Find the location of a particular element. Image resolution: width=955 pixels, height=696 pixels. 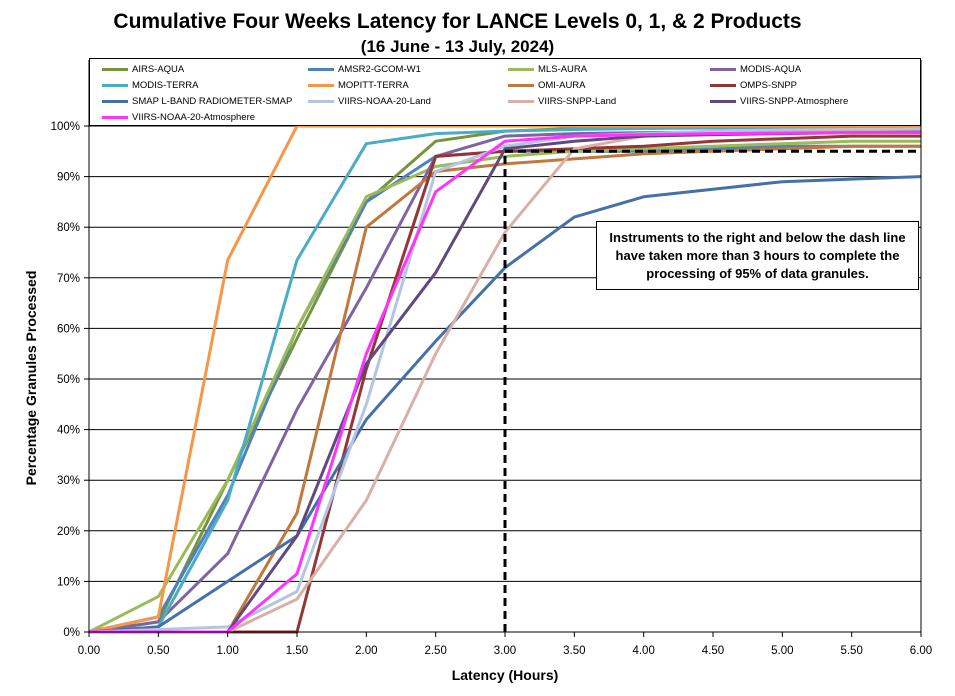

legend-label: OMI-AURA is located at coordinates (562, 85).